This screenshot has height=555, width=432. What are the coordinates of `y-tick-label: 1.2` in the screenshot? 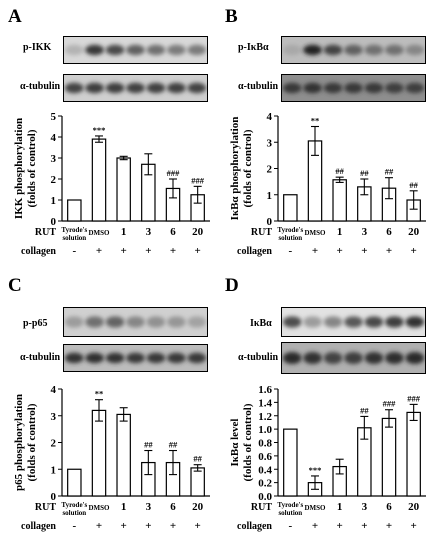 It's located at (265, 417).